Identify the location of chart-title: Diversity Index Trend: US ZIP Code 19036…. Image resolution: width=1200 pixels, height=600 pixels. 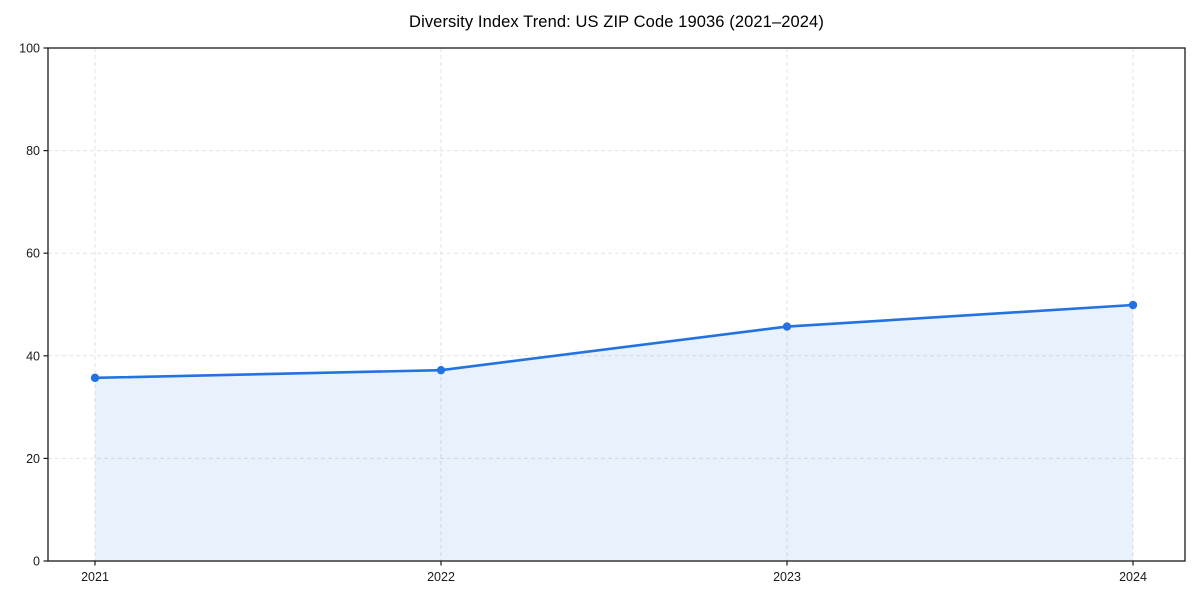
(616, 22).